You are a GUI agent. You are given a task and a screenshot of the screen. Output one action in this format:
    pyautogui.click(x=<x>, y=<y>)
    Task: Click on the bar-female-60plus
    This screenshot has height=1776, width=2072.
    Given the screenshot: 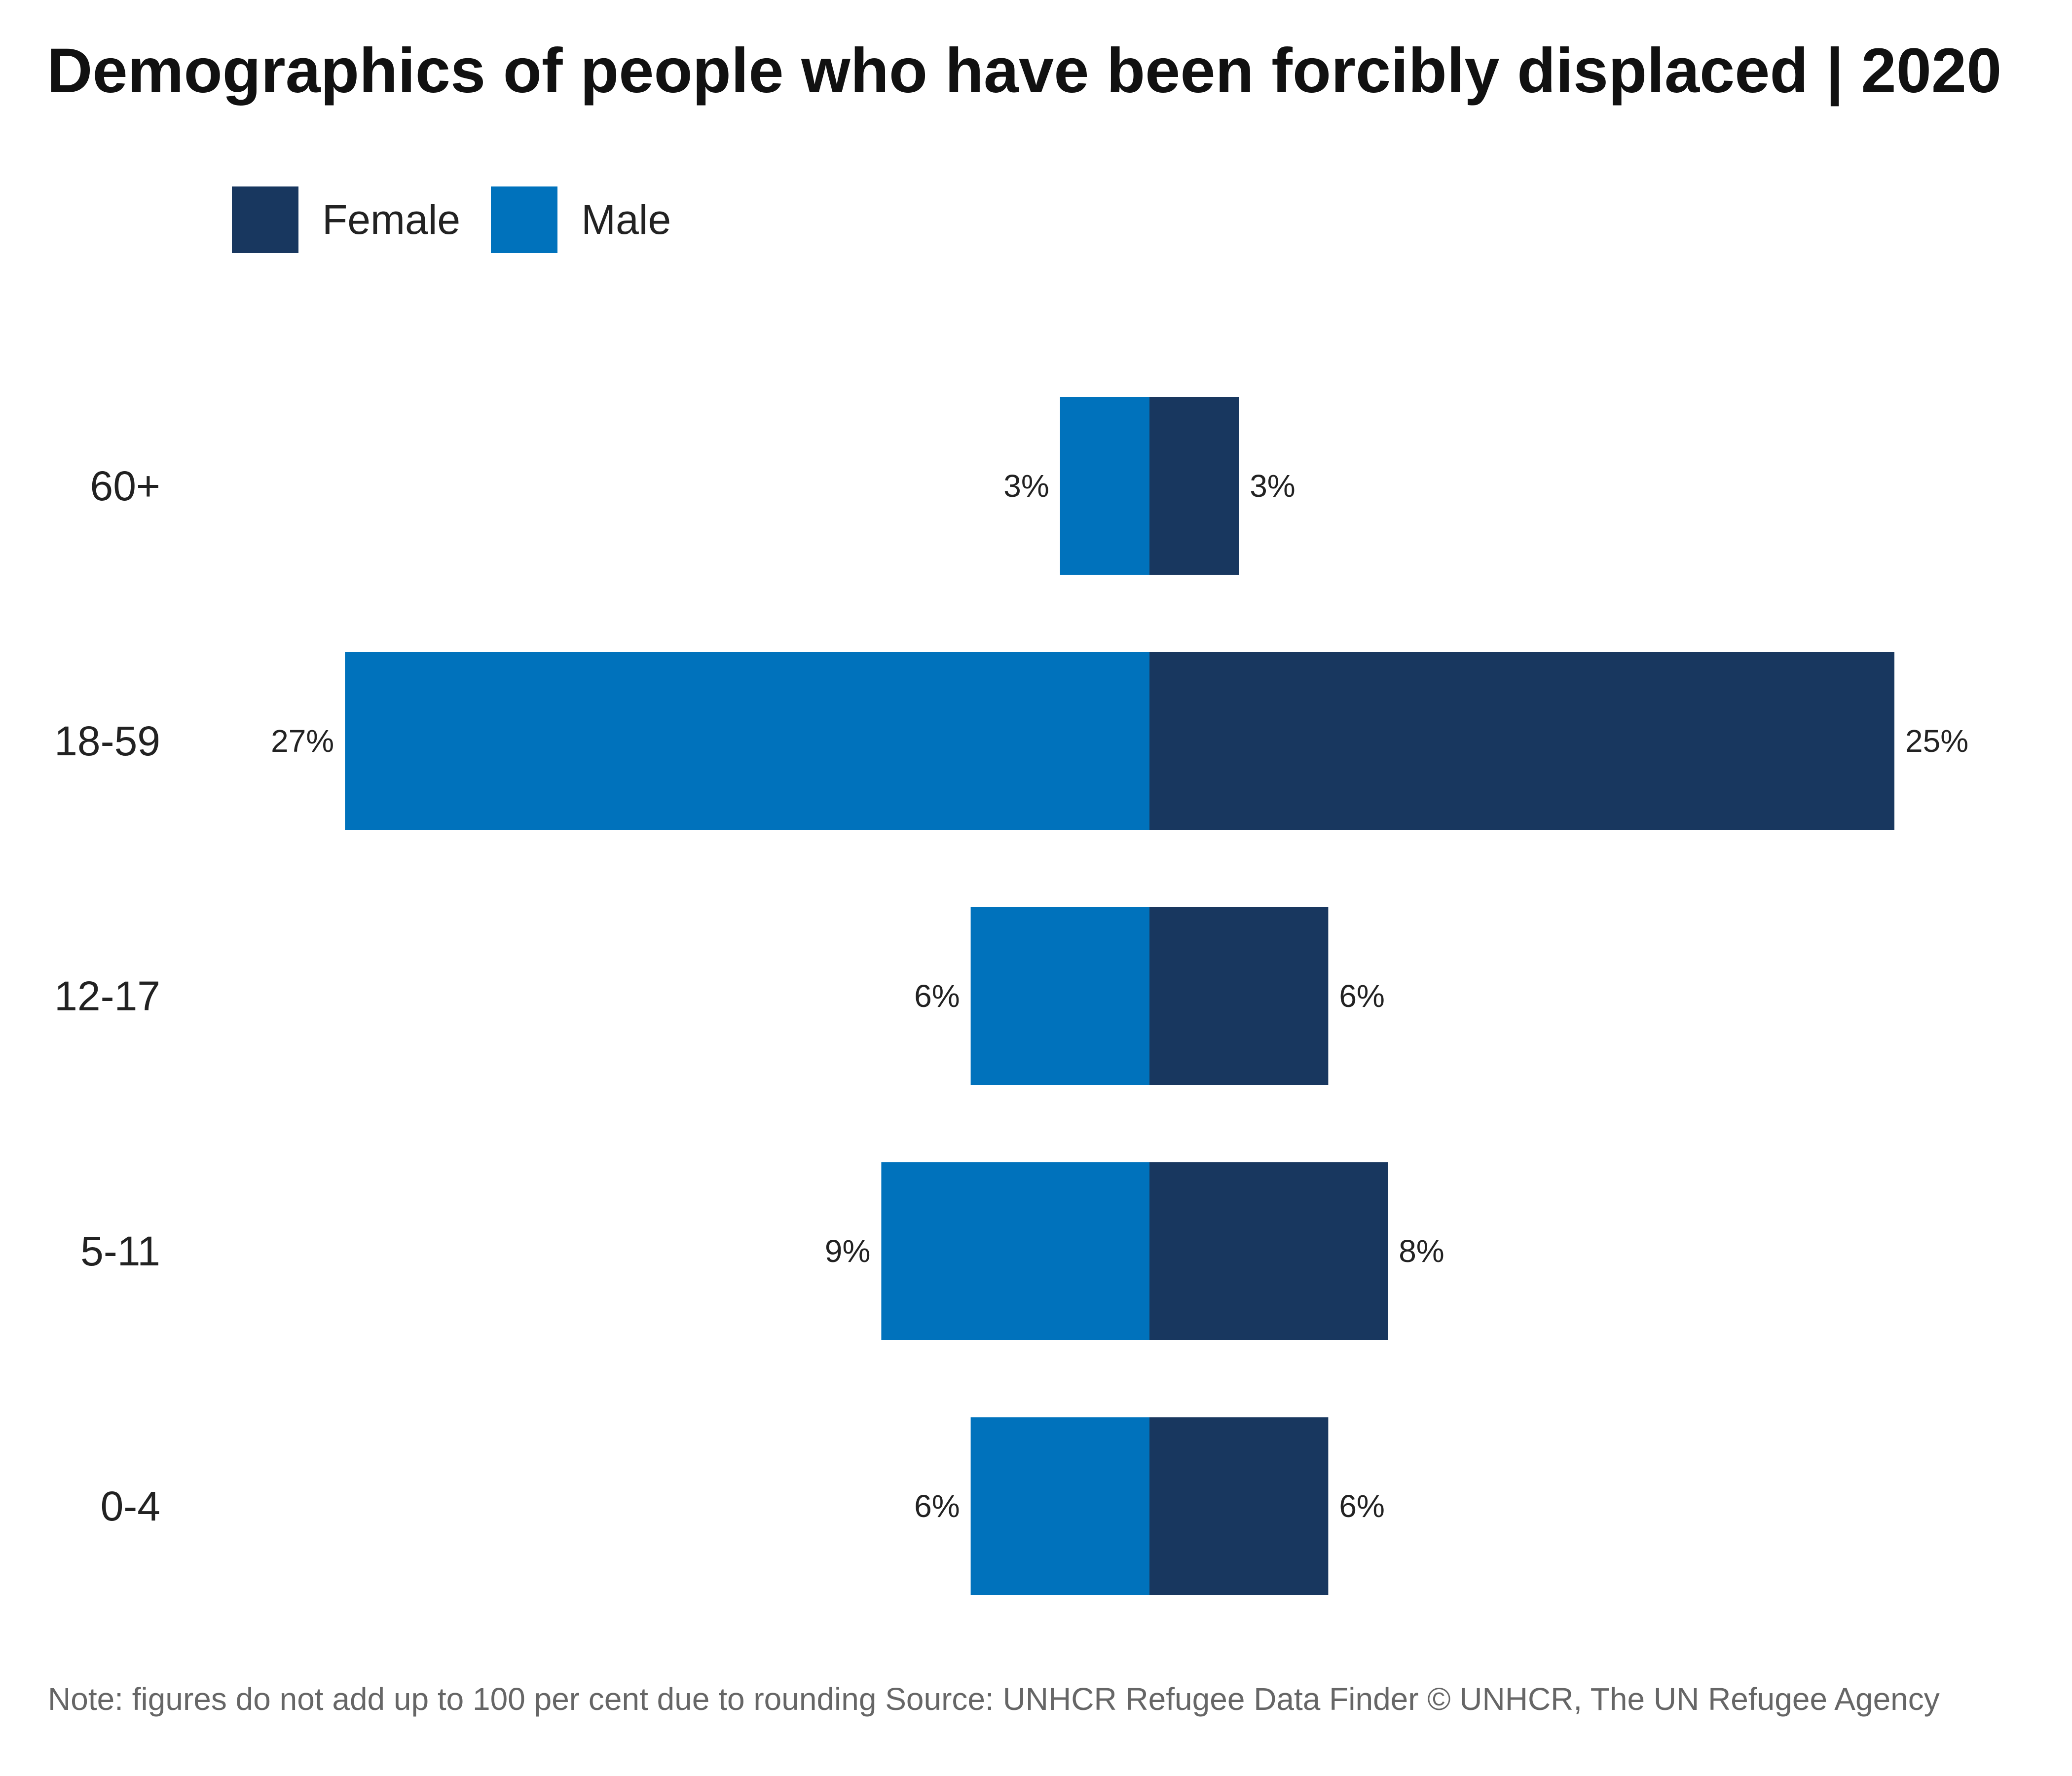 What is the action you would take?
    pyautogui.click(x=1194, y=486)
    